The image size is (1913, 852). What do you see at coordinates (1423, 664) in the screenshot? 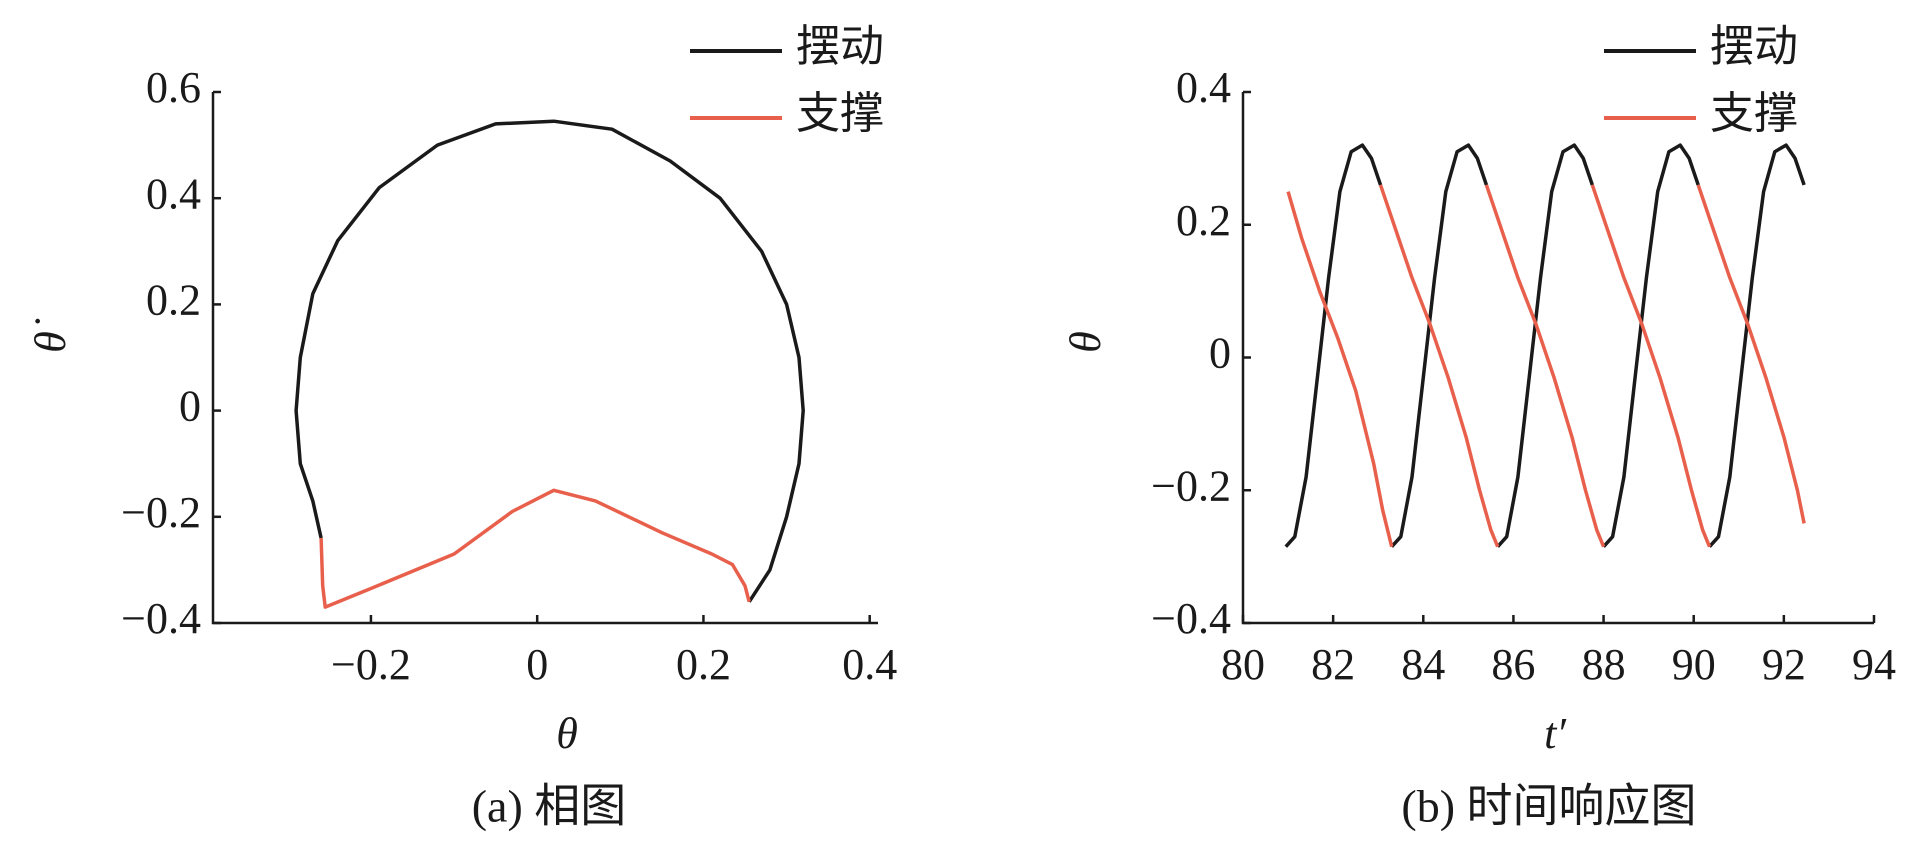
I see `x-tick-label: 84` at bounding box center [1423, 664].